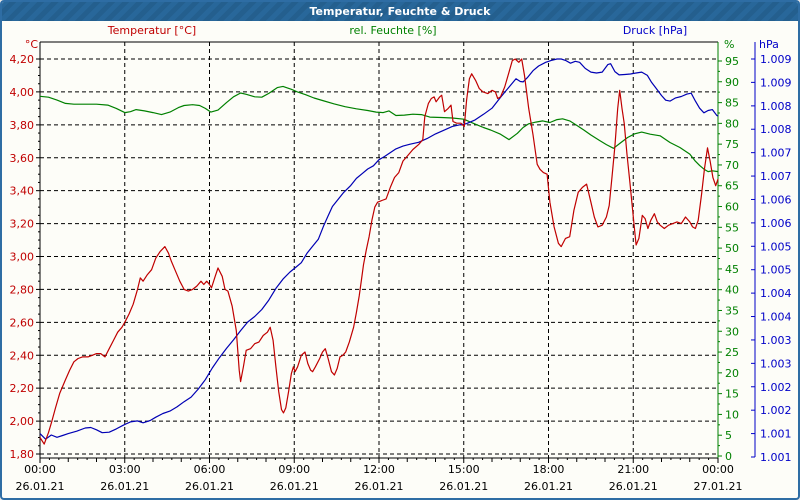 This screenshot has height=500, width=800. I want to click on window-title-bar: Temperatur, Feuchte & Druck, so click(400, 11).